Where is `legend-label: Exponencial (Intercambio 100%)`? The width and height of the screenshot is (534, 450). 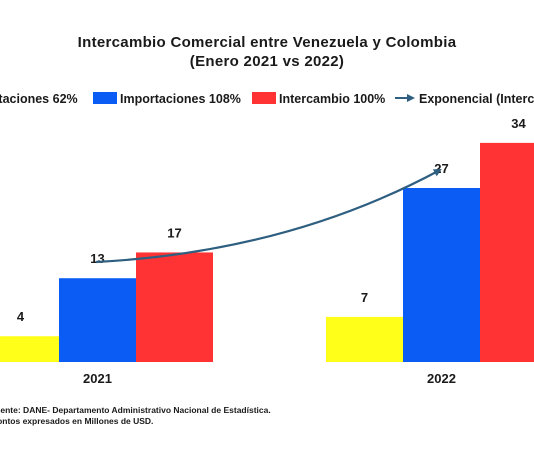 legend-label: Exponencial (Intercambio 100%) is located at coordinates (476, 99).